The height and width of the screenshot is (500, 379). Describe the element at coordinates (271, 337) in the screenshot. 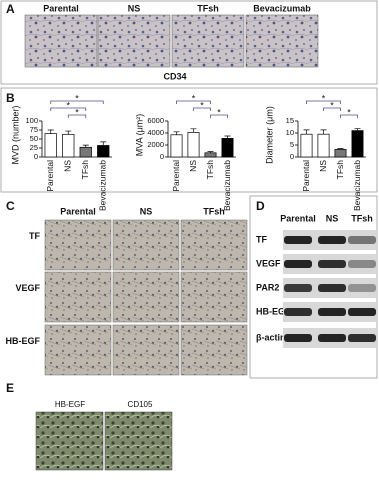

I see `row-label: β-actin` at that location.